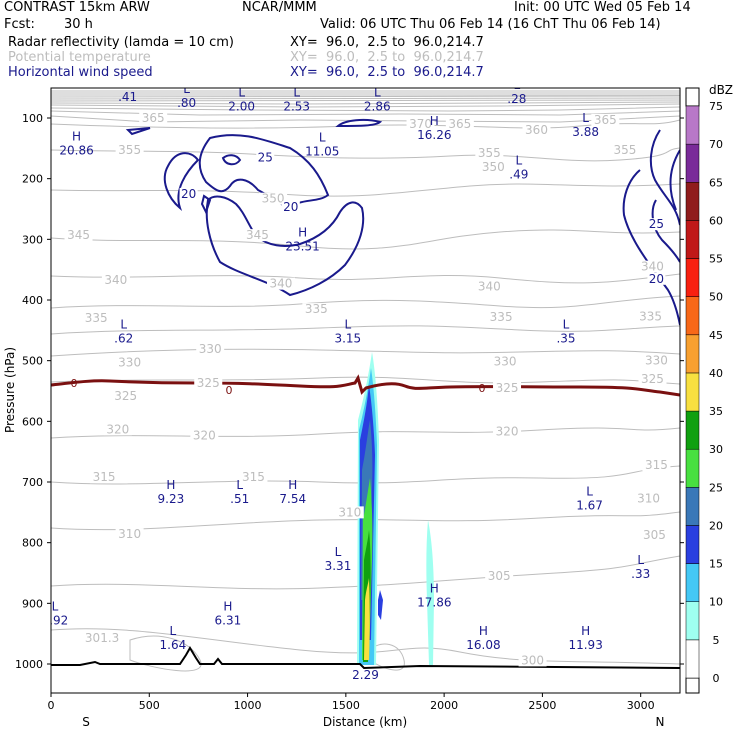 The image size is (740, 740). Describe the element at coordinates (716, 335) in the screenshot. I see `colorbar-level-label: 45` at that location.